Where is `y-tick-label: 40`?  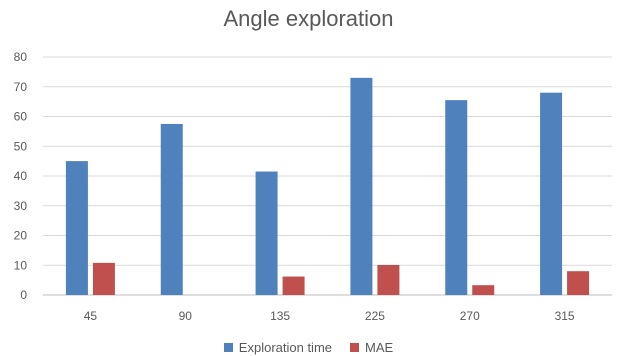 y-tick-label: 40 is located at coordinates (21, 176).